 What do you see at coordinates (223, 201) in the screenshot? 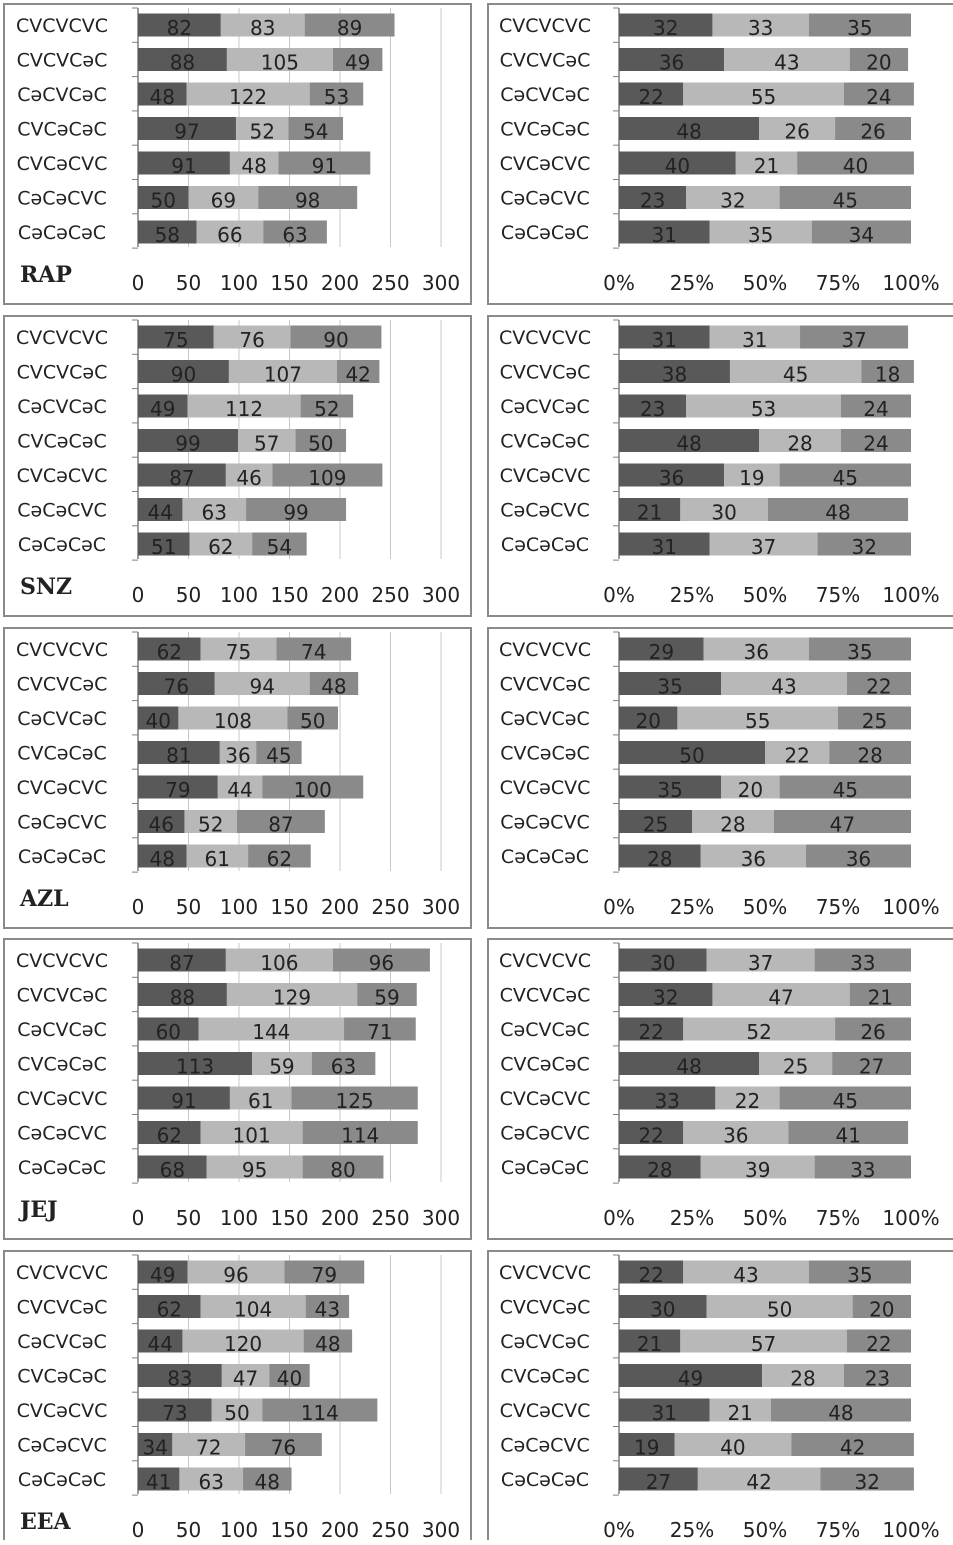
I see `data-label: 69` at bounding box center [223, 201].